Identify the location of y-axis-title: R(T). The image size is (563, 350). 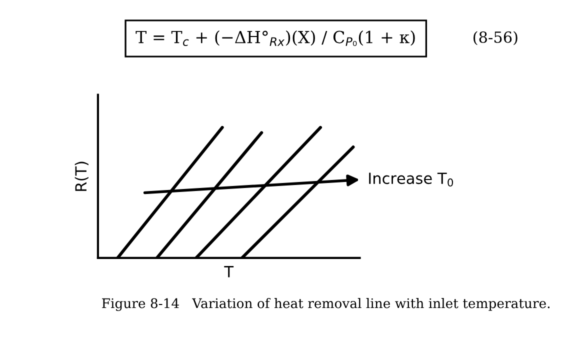
(81, 176).